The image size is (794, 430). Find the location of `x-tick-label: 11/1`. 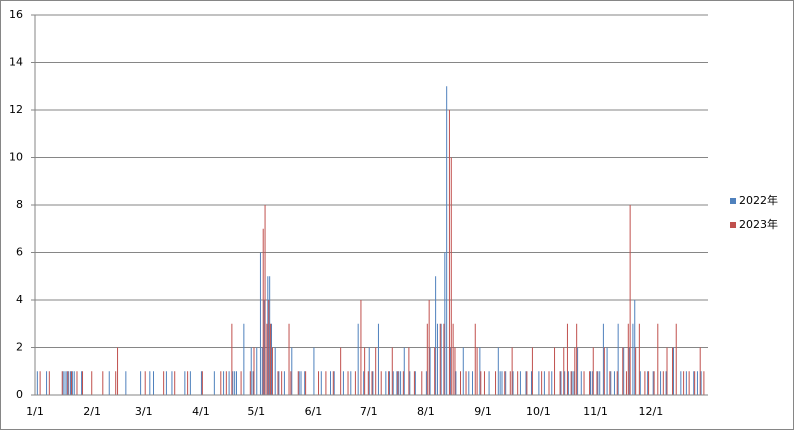

x-tick-label: 11/1 is located at coordinates (595, 411).